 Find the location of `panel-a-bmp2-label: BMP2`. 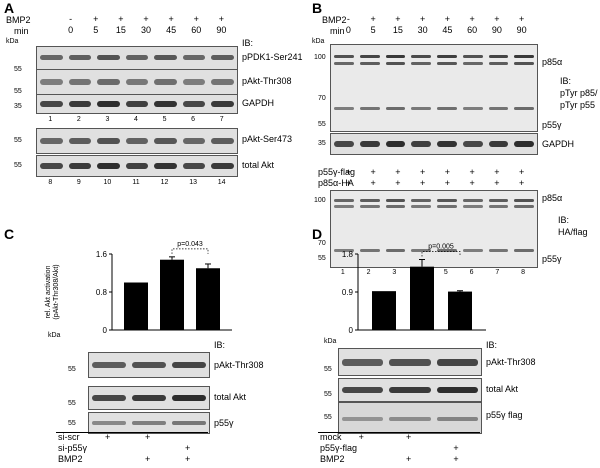

panel-a-bmp2-label: BMP2 is located at coordinates (18, 20).